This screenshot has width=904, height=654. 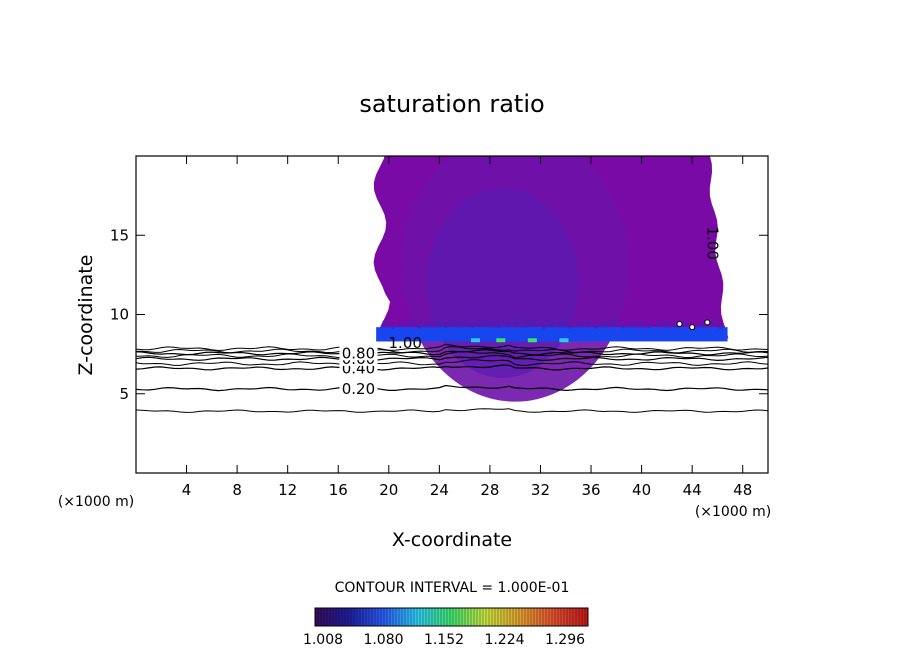 What do you see at coordinates (86, 315) in the screenshot?
I see `y-axis-label: Z-coordinate` at bounding box center [86, 315].